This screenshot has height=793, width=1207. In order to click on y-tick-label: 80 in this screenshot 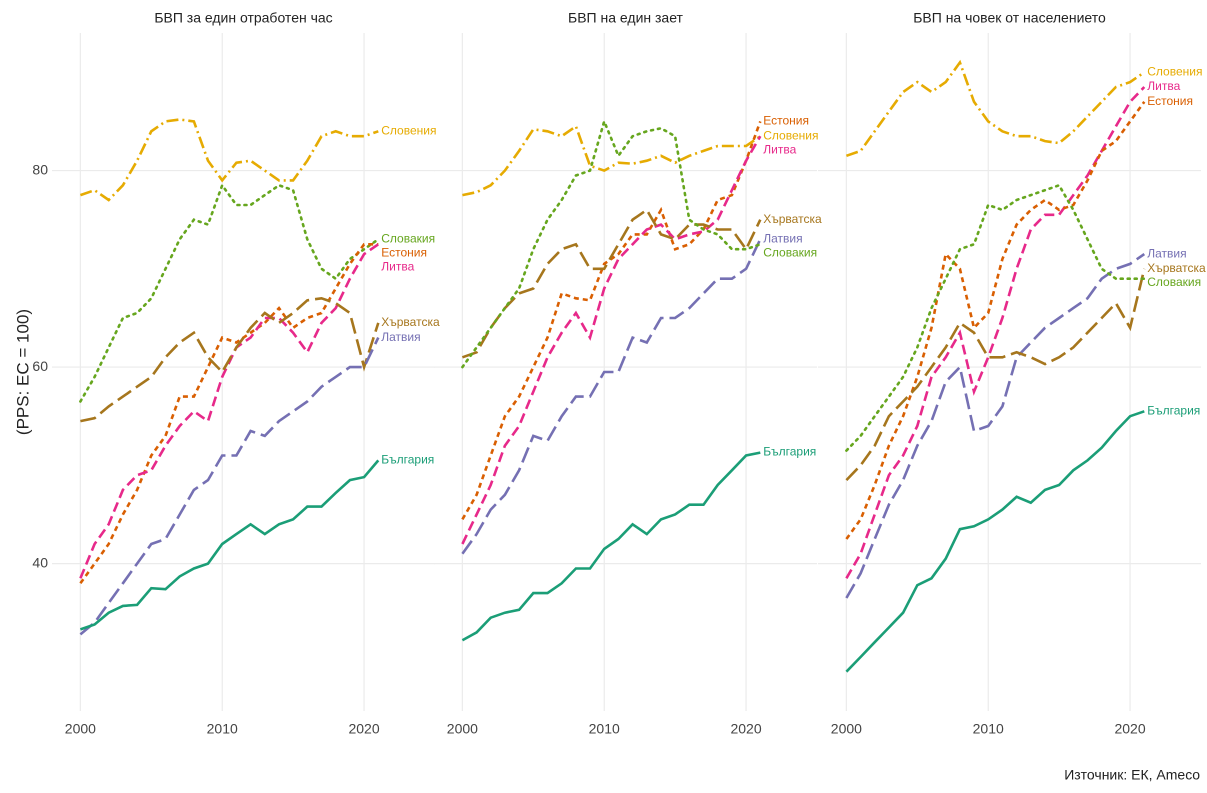, I will do `click(40, 169)`.